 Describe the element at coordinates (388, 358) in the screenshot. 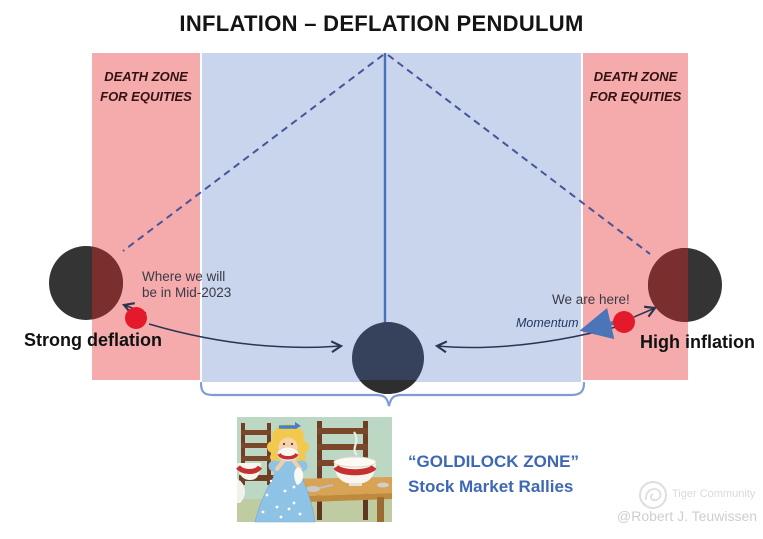

I see `bob-goldilock-center` at that location.